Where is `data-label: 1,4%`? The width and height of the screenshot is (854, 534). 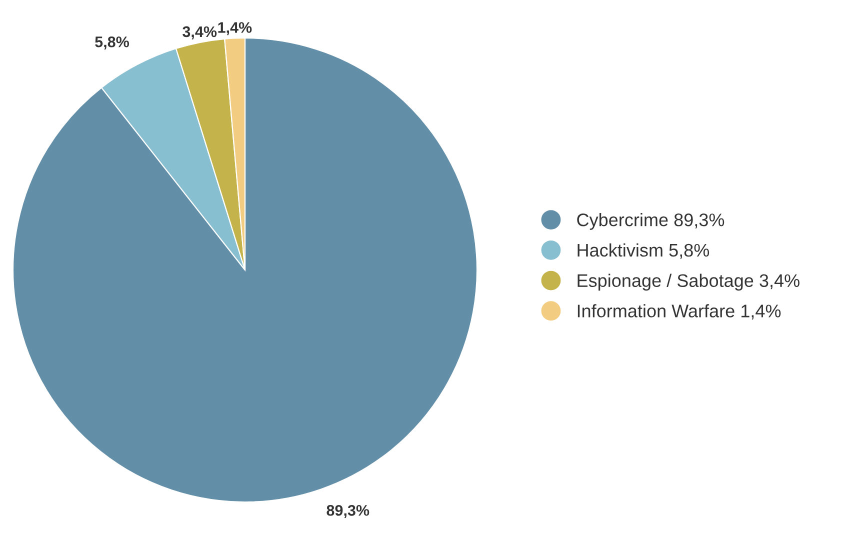 data-label: 1,4% is located at coordinates (235, 29).